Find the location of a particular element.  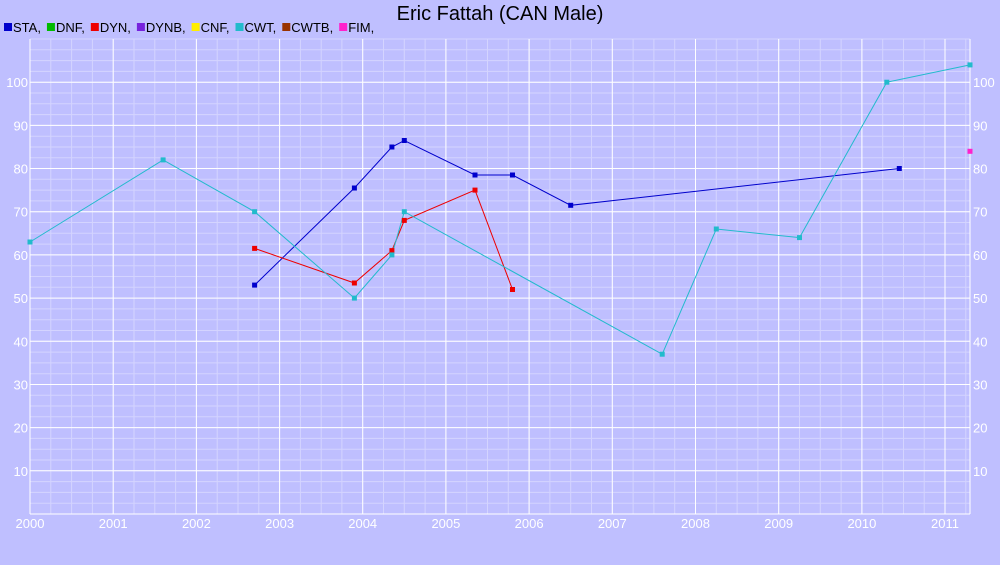

y-tick-label: 30 is located at coordinates (21, 385).